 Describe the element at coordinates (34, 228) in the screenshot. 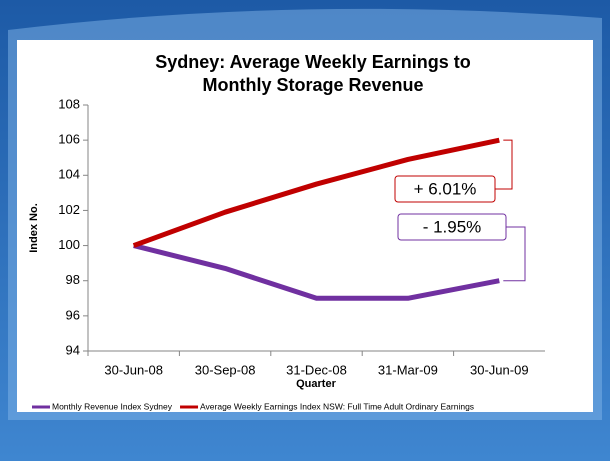

I see `y-axis-label: Index No.` at that location.